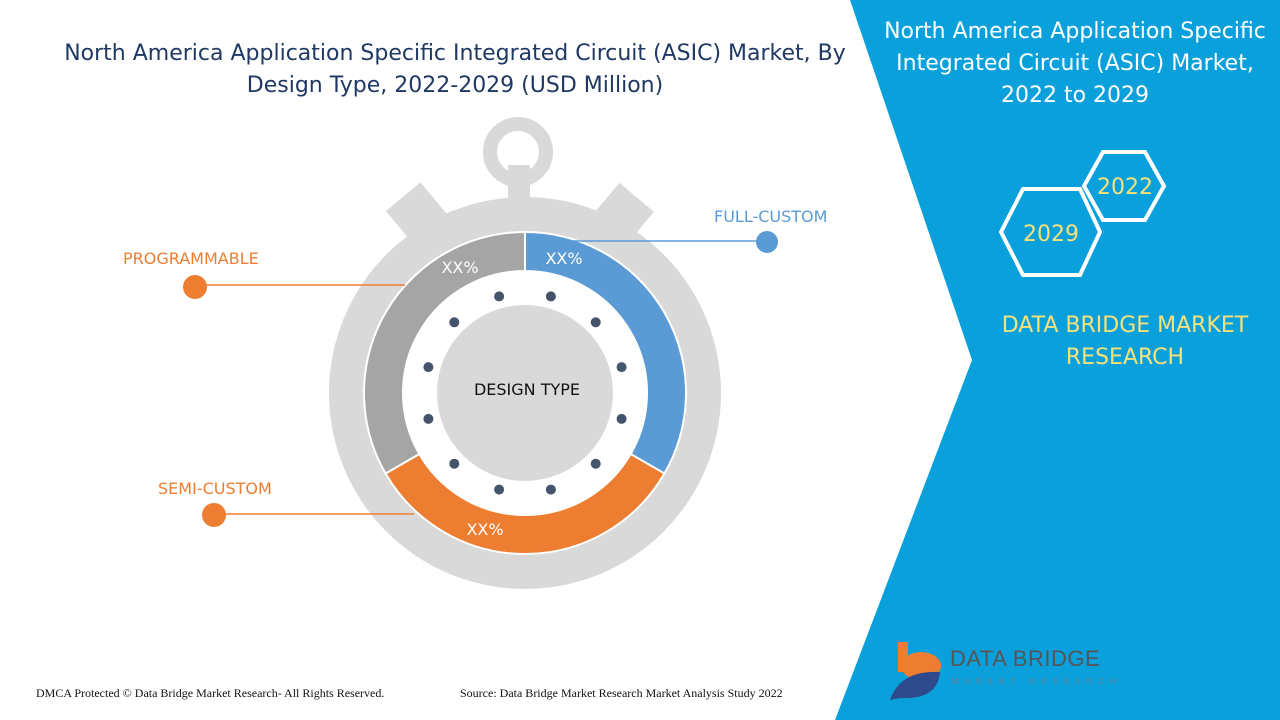 This screenshot has width=1280, height=720. I want to click on dial-dots, so click(525, 393).